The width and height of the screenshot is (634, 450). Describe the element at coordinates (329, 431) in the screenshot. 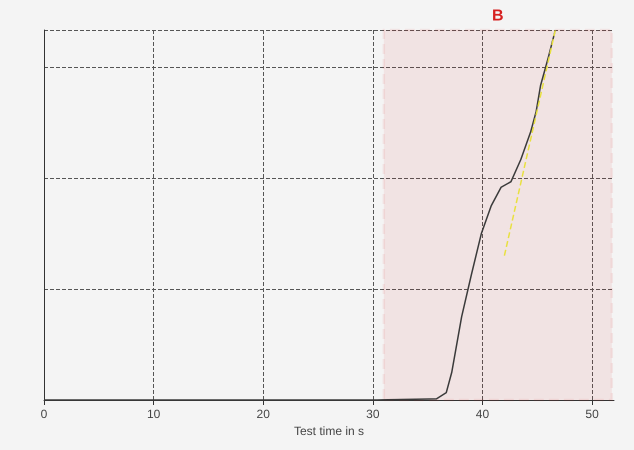

I see `x-axis-title: Test time in s` at that location.